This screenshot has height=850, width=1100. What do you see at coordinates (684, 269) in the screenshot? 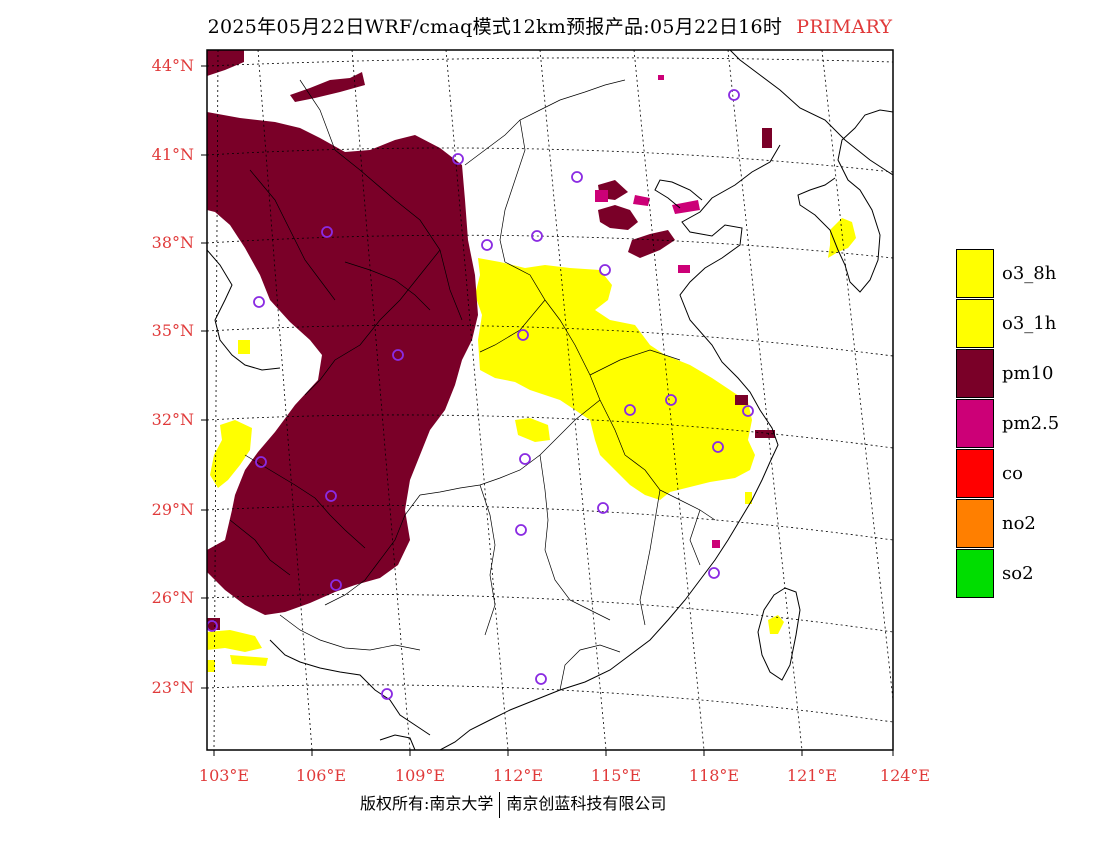
I see `pm25-region-c` at bounding box center [684, 269].